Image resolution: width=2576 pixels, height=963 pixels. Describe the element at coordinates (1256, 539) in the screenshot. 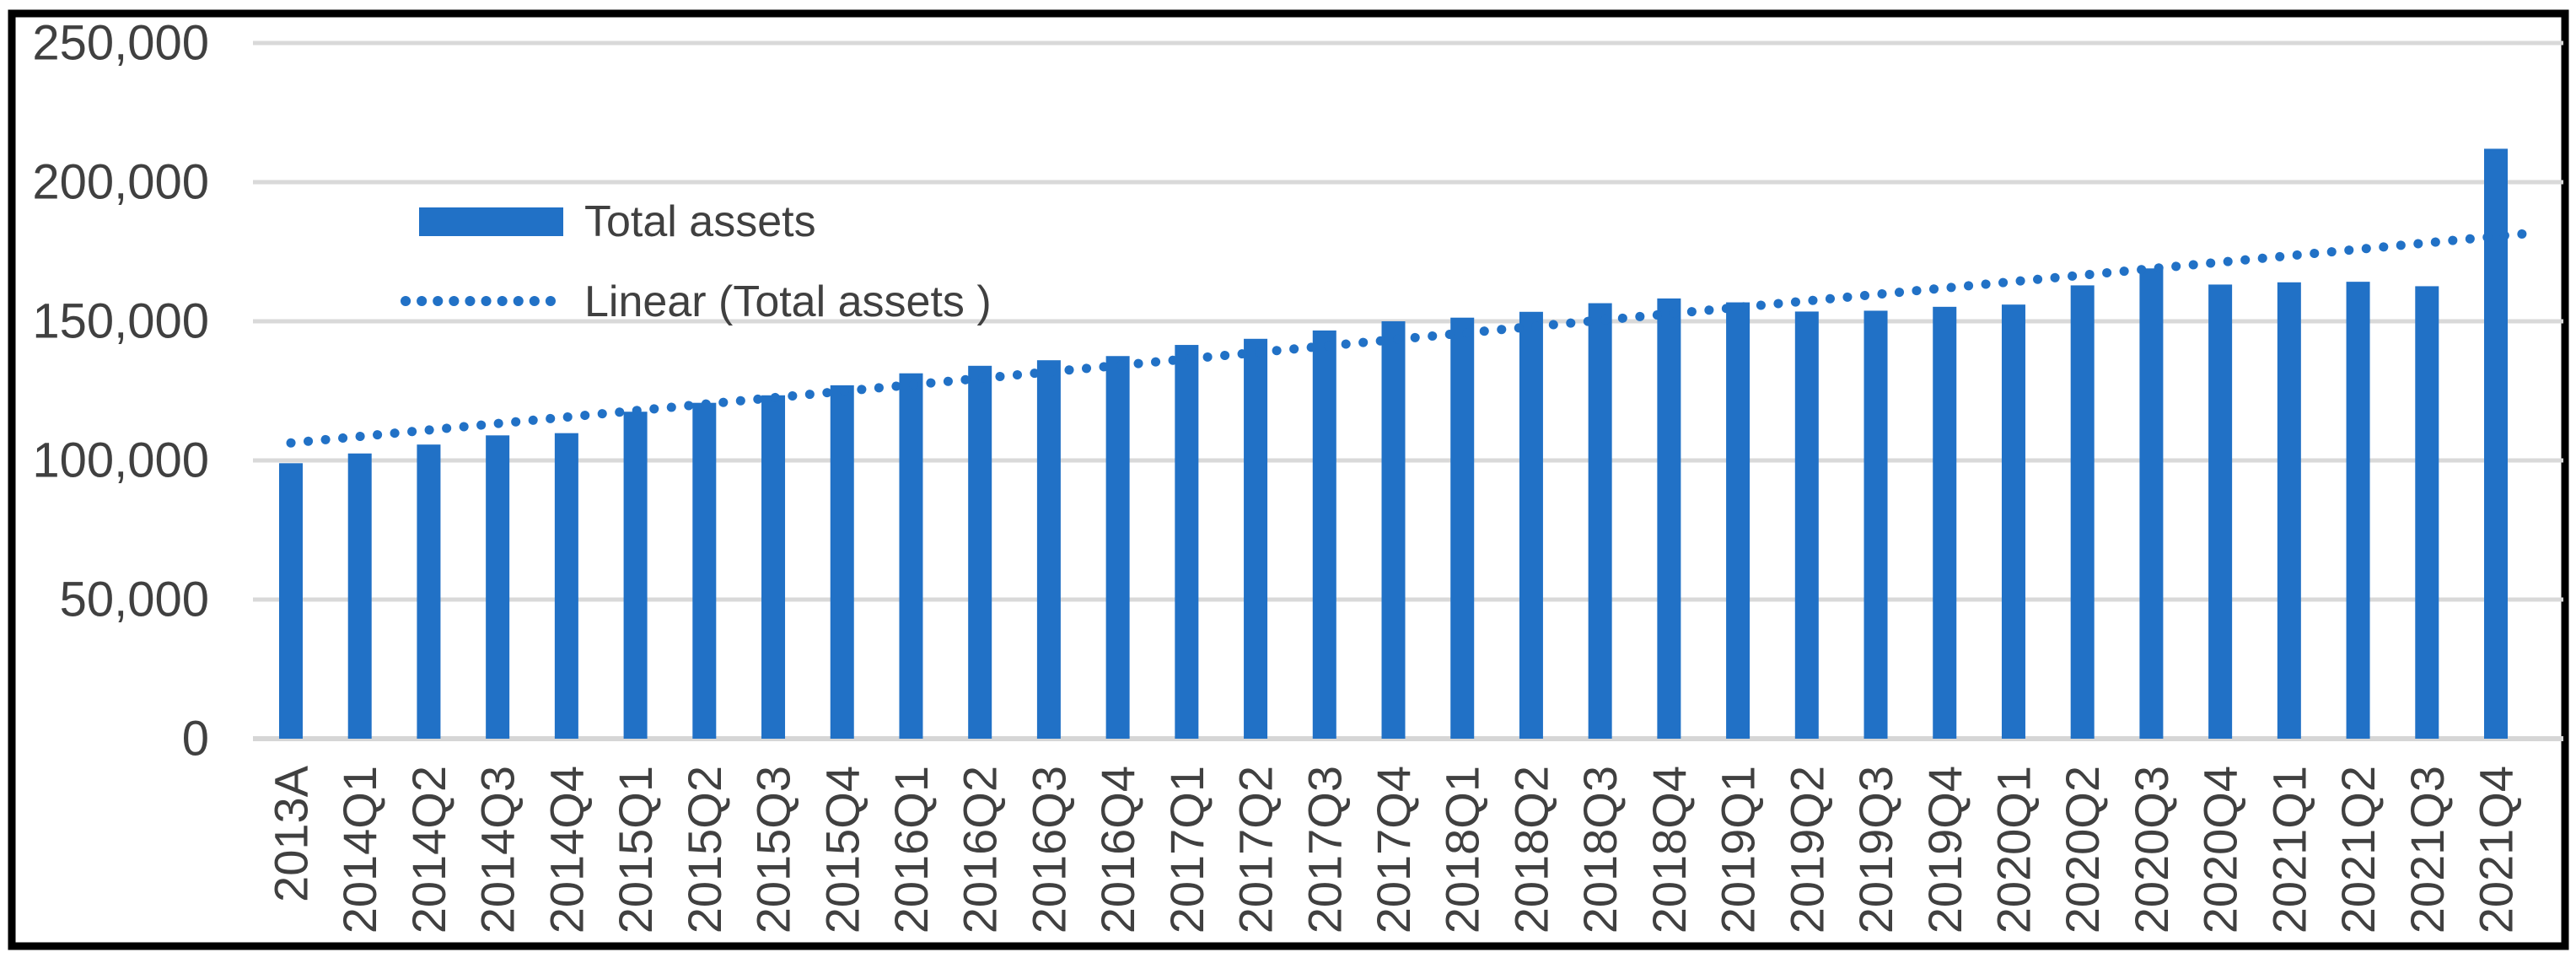

I see `bar-2017Q2` at that location.